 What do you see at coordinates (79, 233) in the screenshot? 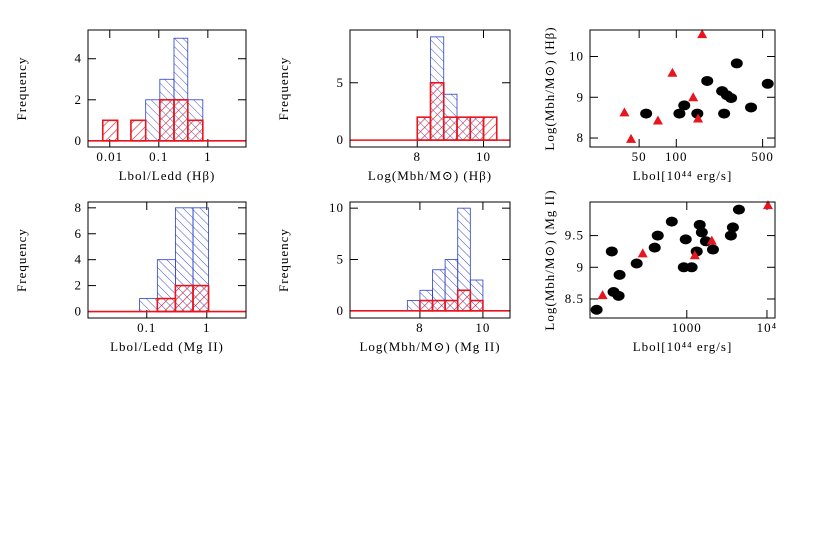
I see `y-tick-label: 6` at bounding box center [79, 233].